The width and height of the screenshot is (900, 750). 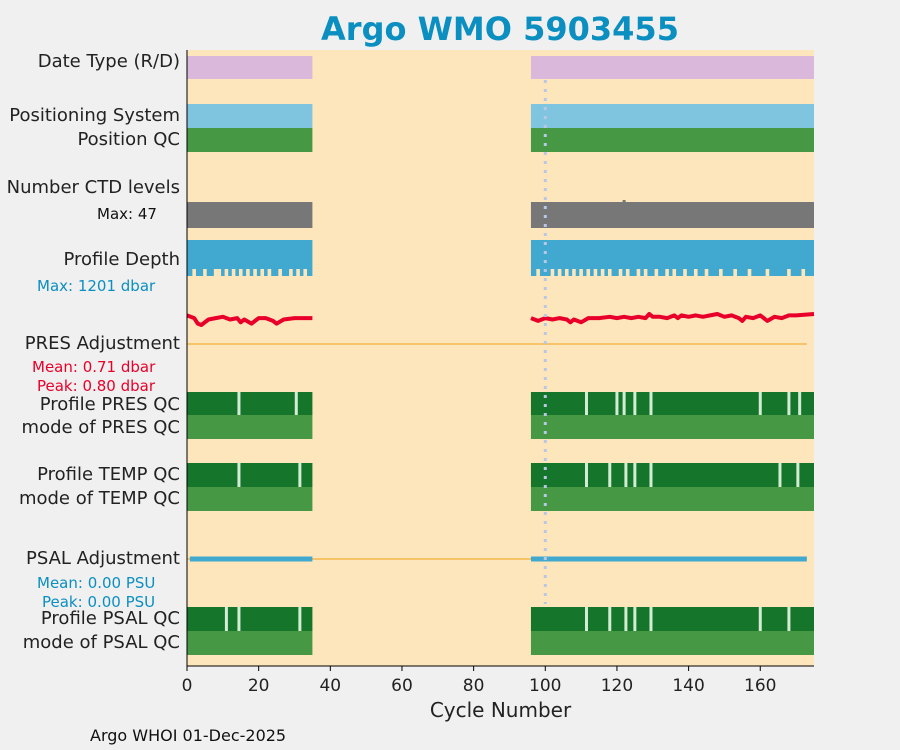 What do you see at coordinates (617, 686) in the screenshot?
I see `x-tick-label-120: 120` at bounding box center [617, 686].